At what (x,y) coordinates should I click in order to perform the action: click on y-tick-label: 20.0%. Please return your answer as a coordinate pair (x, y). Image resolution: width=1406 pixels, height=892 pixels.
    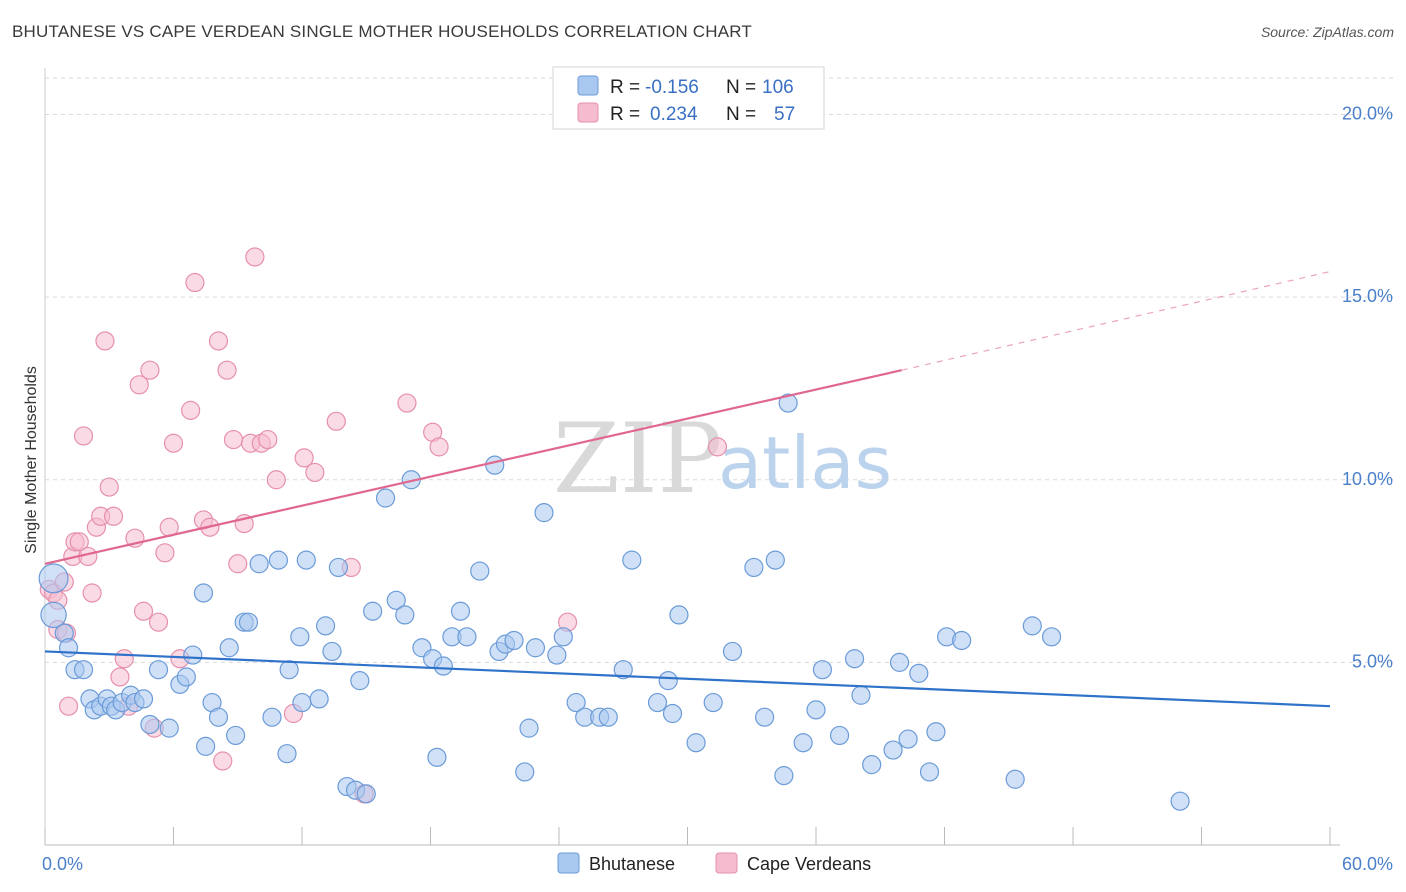
    Looking at the image, I should click on (1367, 114).